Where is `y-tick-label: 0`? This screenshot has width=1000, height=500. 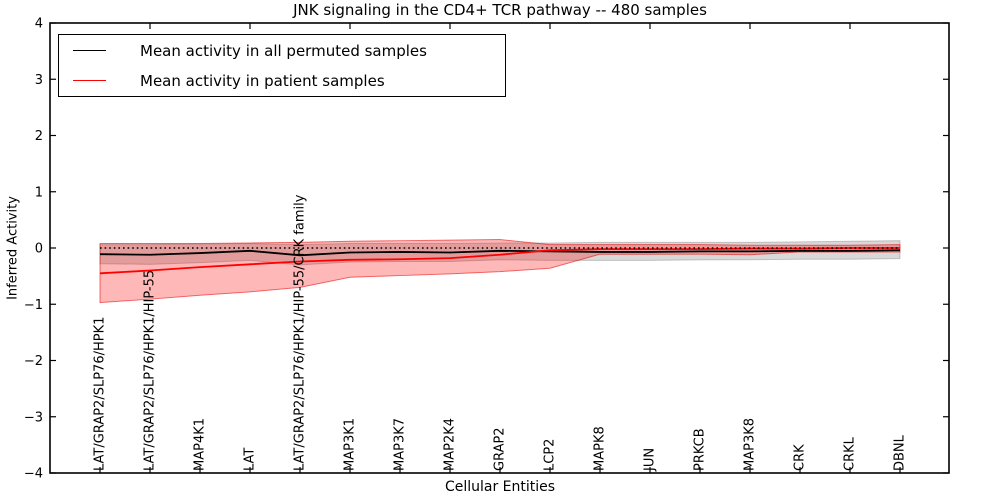
y-tick-label: 0 is located at coordinates (39, 249).